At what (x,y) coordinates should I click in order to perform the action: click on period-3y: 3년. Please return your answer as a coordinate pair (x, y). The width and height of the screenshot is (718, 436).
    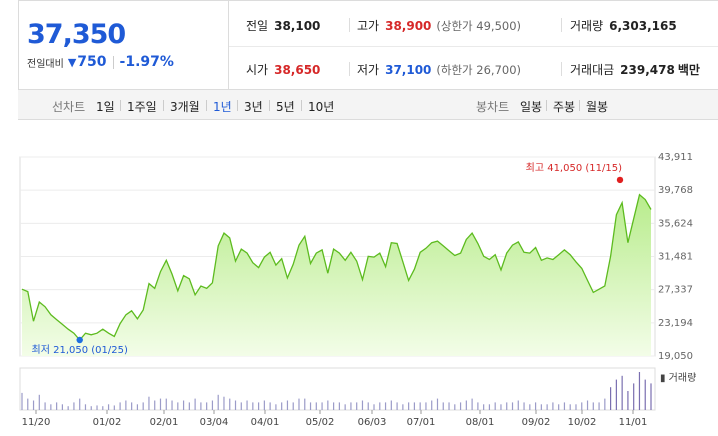
    Looking at the image, I should click on (253, 107).